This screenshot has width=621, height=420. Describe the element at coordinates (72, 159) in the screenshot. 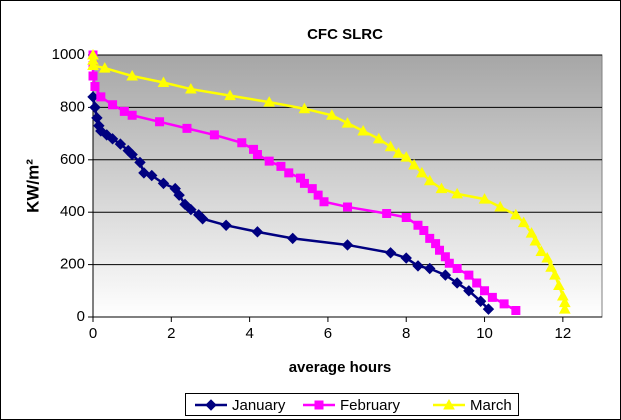

I see `y-tick-label: 600` at that location.